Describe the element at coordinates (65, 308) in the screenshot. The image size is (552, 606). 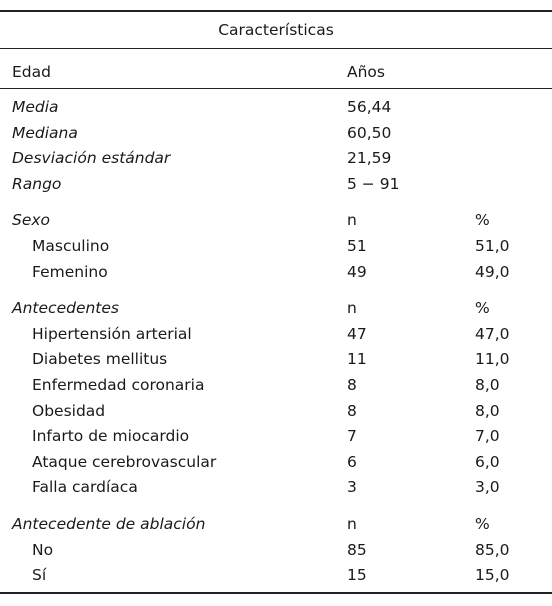
I see `group-title: Antecedentes` at that location.